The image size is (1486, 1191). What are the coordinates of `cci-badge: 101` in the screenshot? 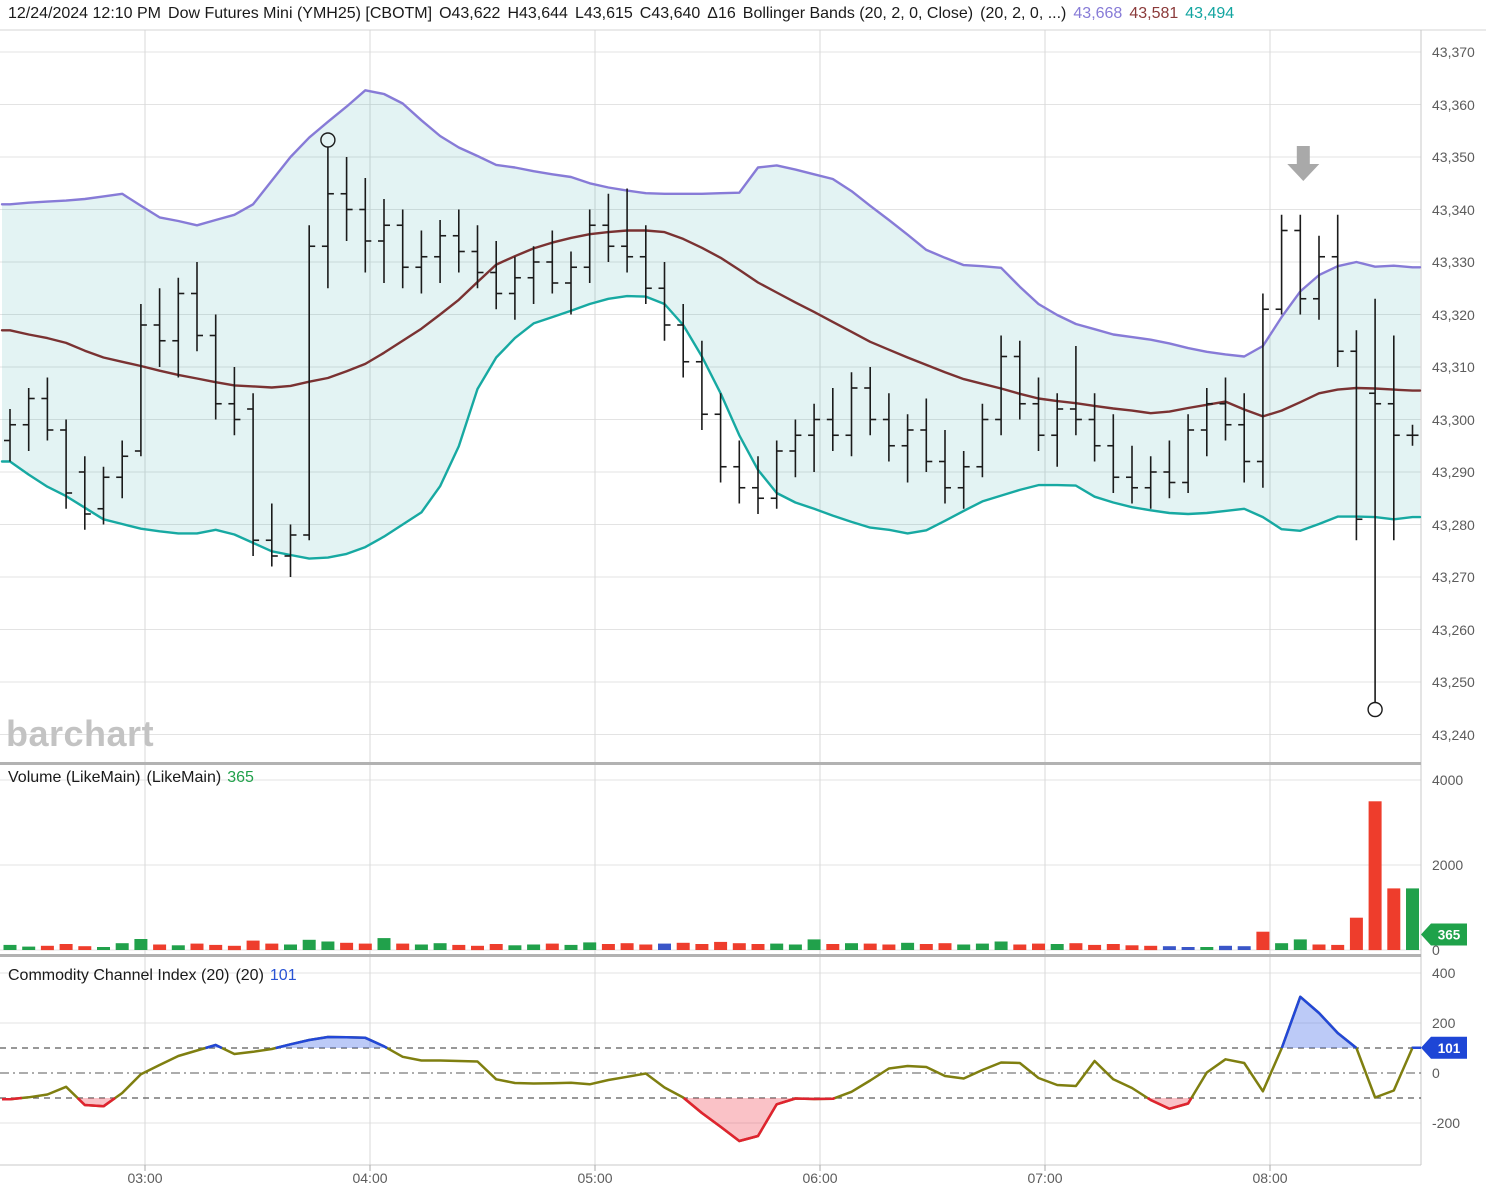 It's located at (1444, 1047).